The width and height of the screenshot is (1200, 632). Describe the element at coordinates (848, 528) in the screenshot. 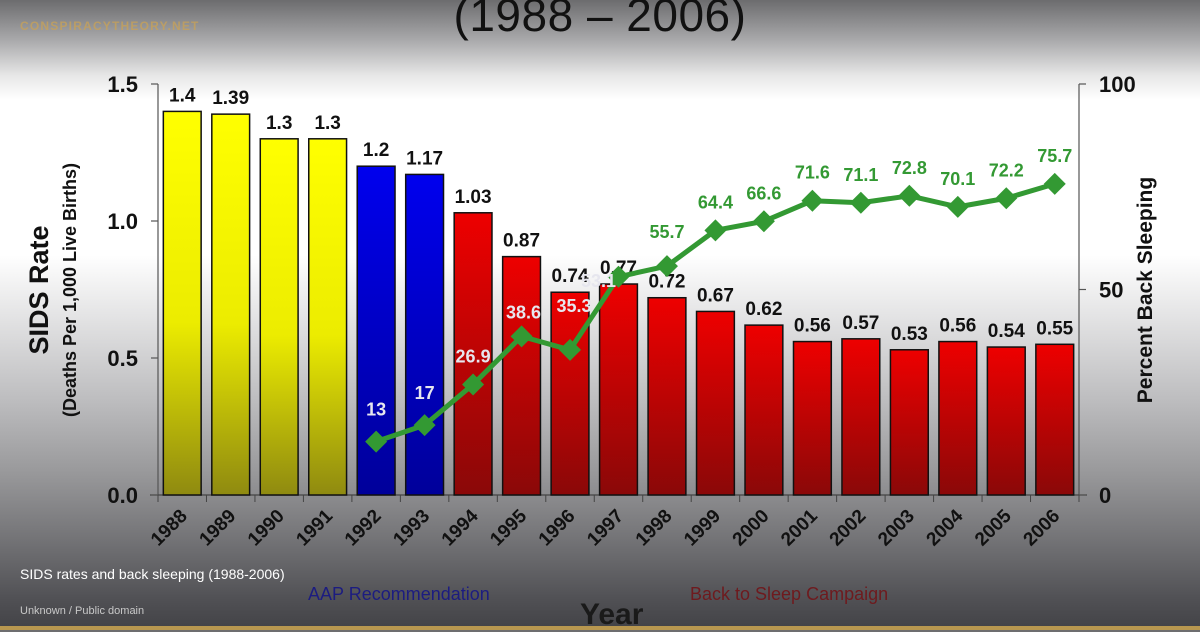

I see `x-tick-label: 2002` at that location.